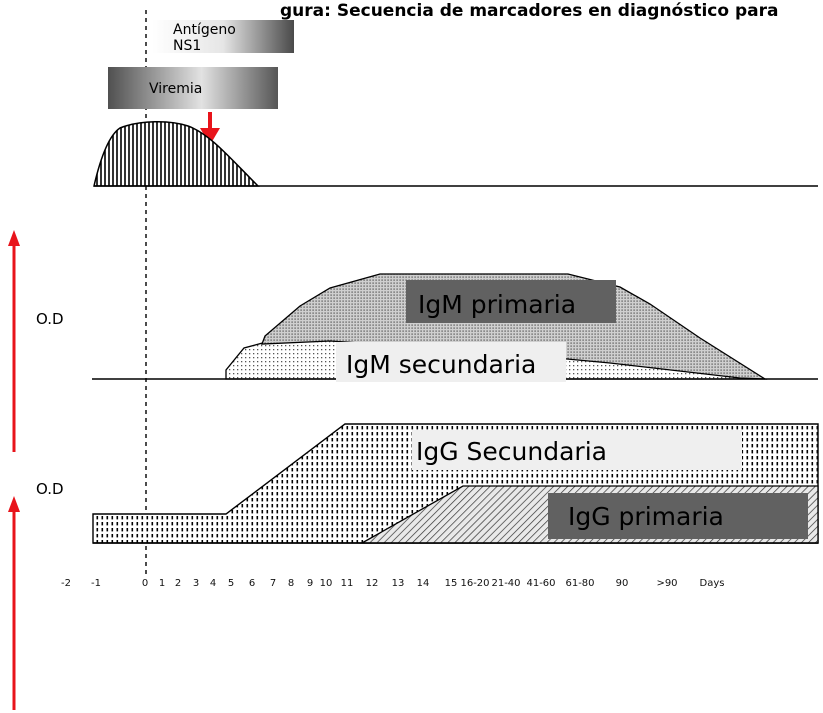 The width and height of the screenshot is (823, 713). Describe the element at coordinates (204, 30) in the screenshot. I see `ns1-antigen-label-line1: Antígeno` at that location.